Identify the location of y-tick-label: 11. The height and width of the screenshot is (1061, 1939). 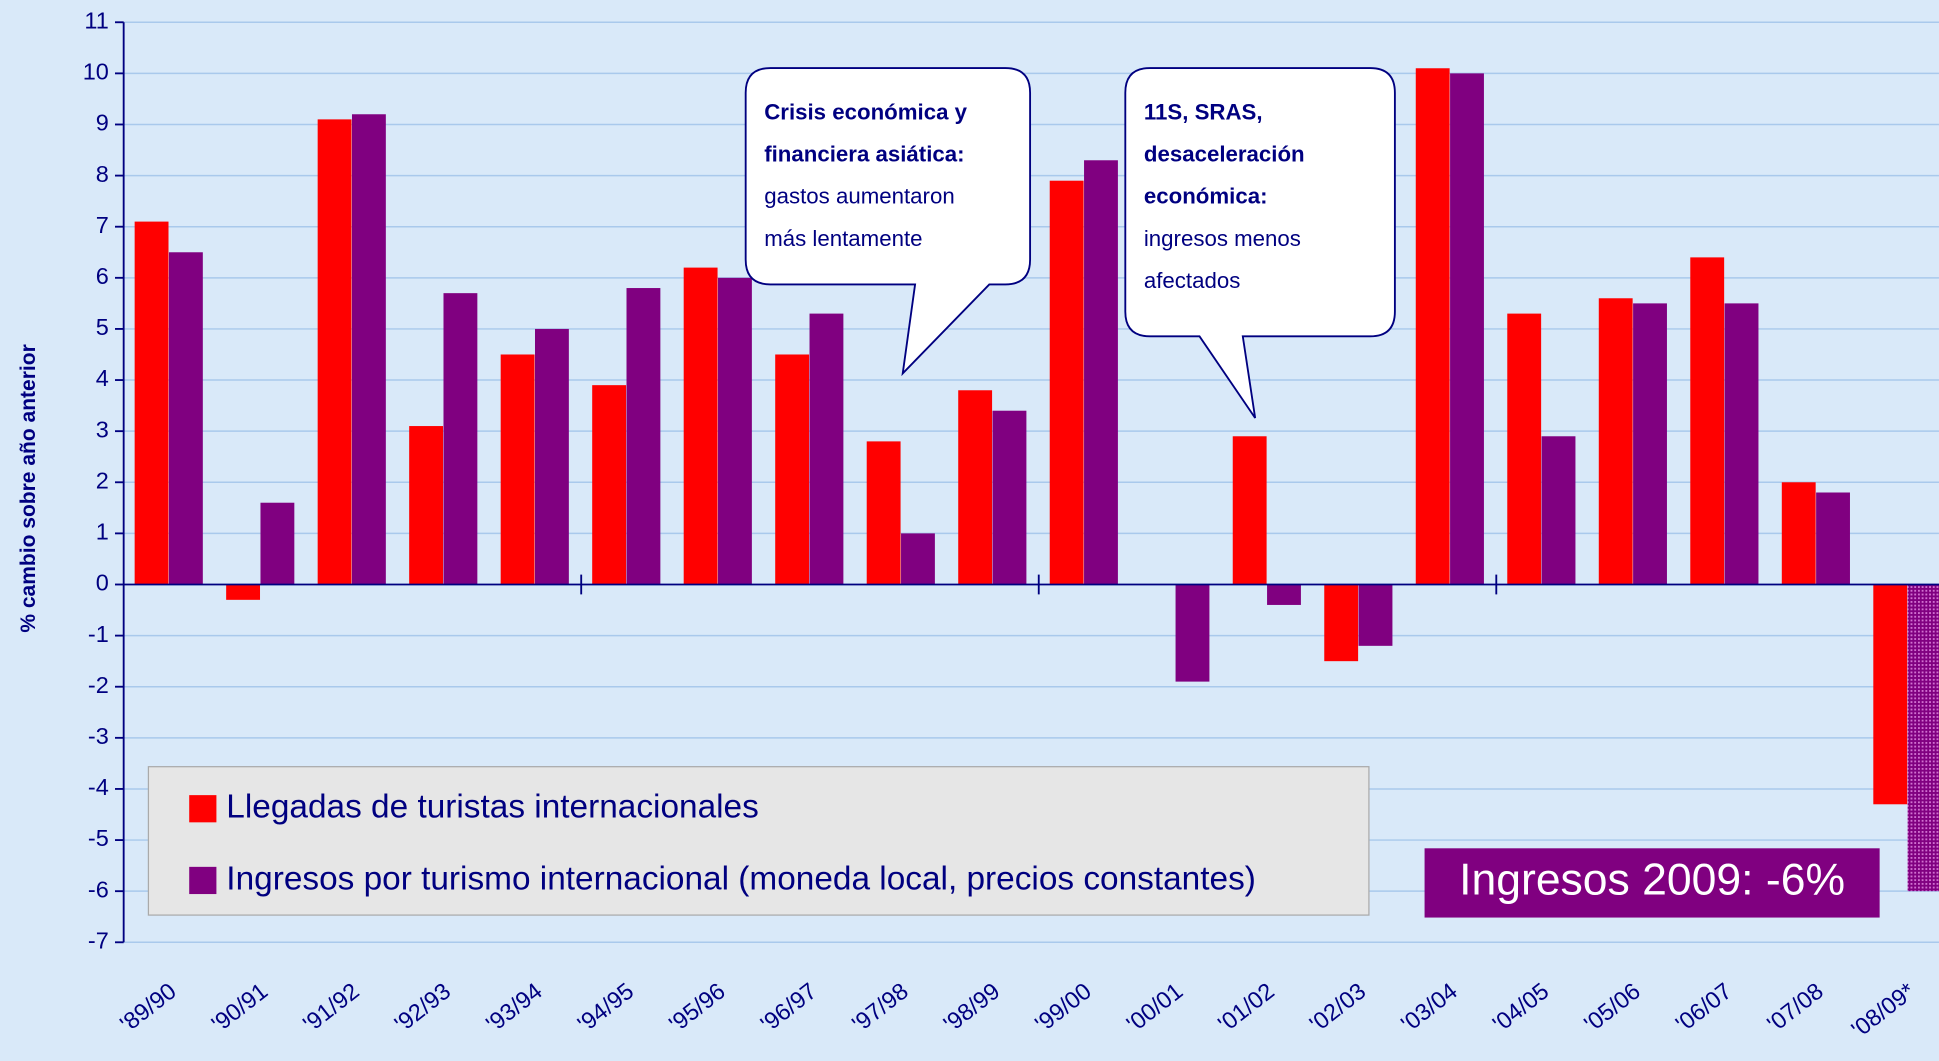
(96, 20).